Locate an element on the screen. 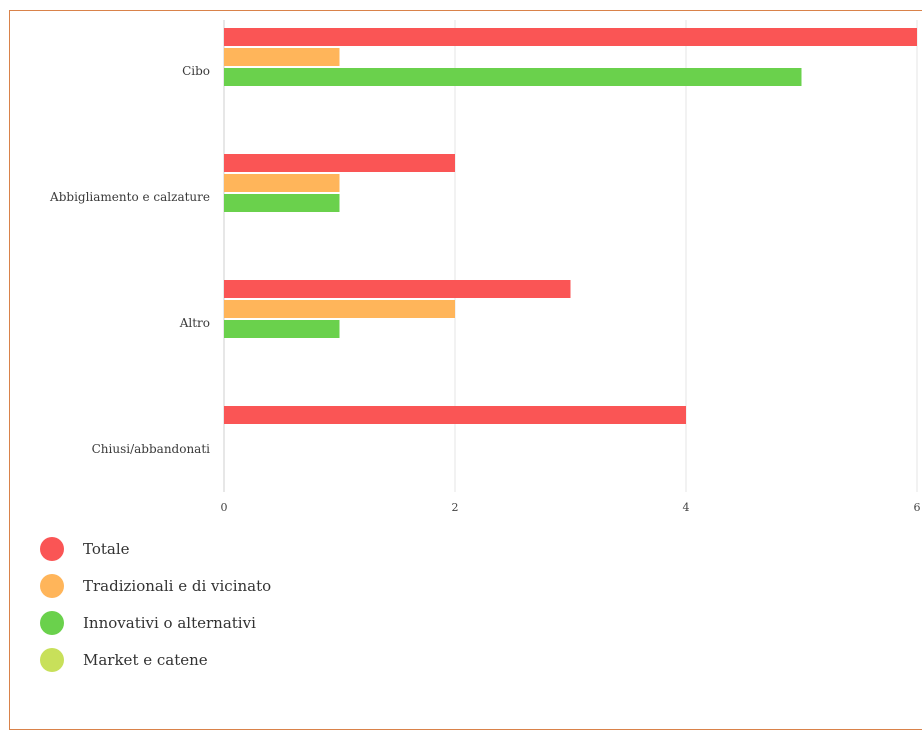 This screenshot has width=922, height=730. category-label: Cibo is located at coordinates (196, 71).